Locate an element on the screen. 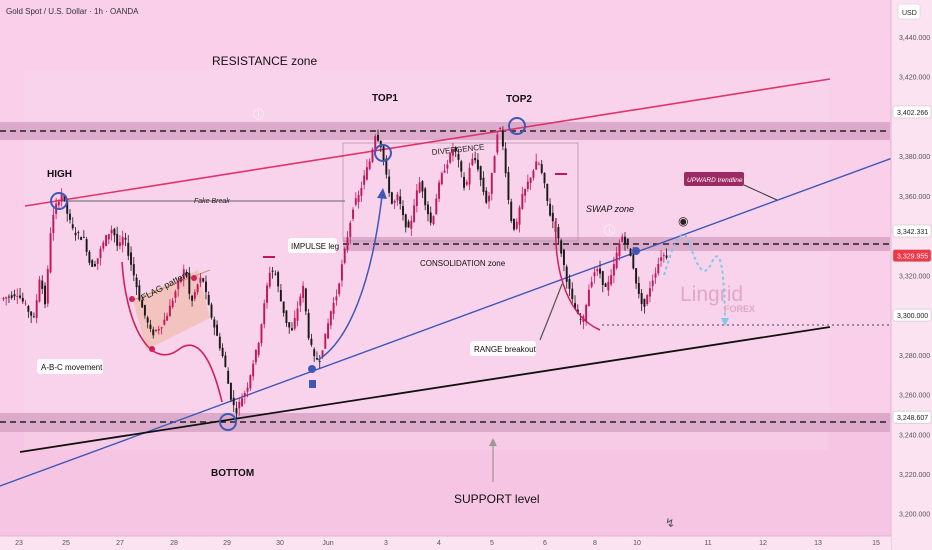  price-axis is located at coordinates (911, 275).